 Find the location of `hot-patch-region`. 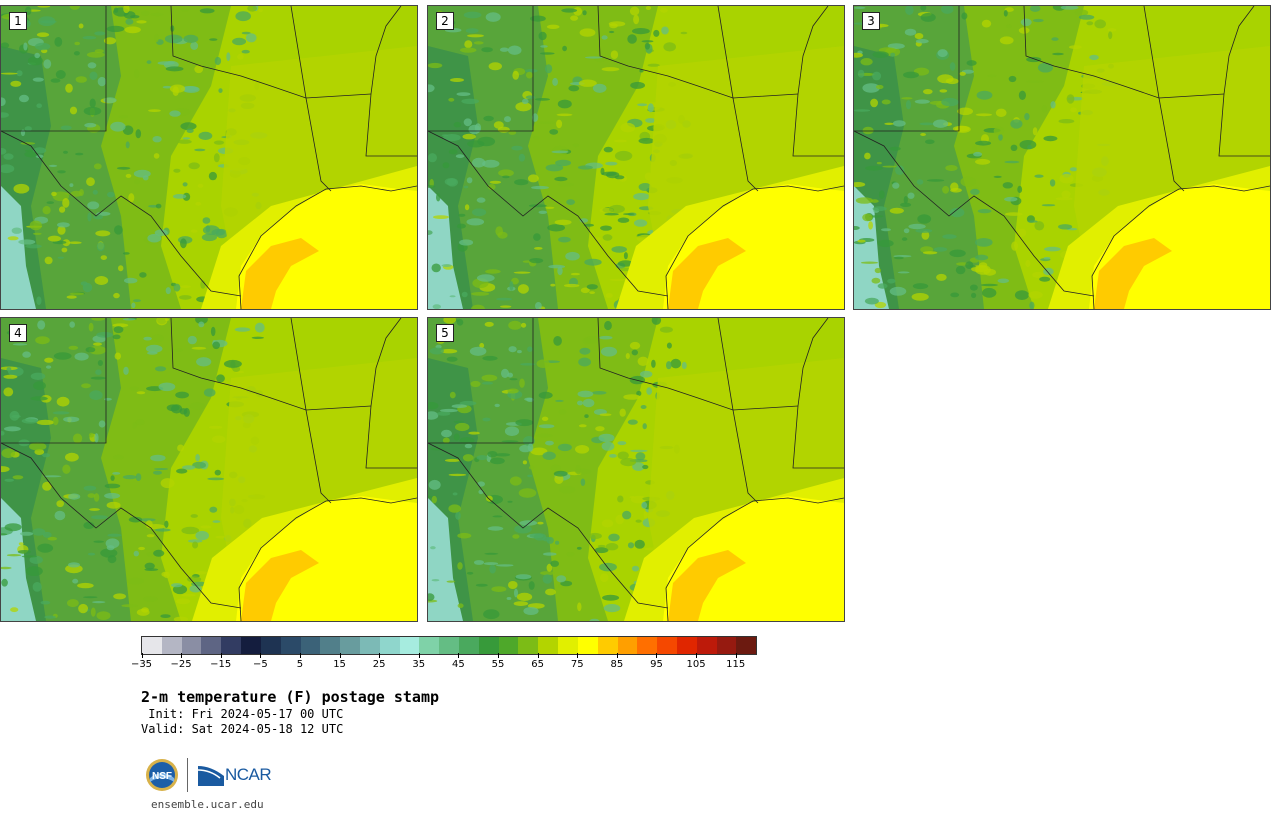

hot-patch-region is located at coordinates (280, 585).